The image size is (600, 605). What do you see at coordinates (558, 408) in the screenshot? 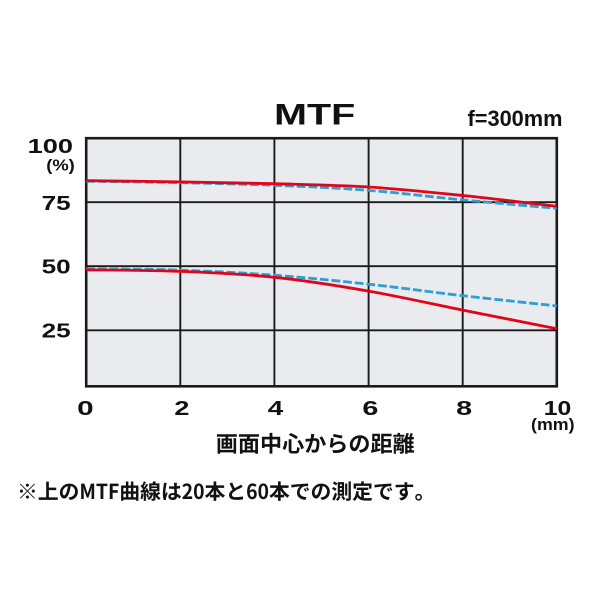
I see `svg-text: 10` at bounding box center [558, 408].